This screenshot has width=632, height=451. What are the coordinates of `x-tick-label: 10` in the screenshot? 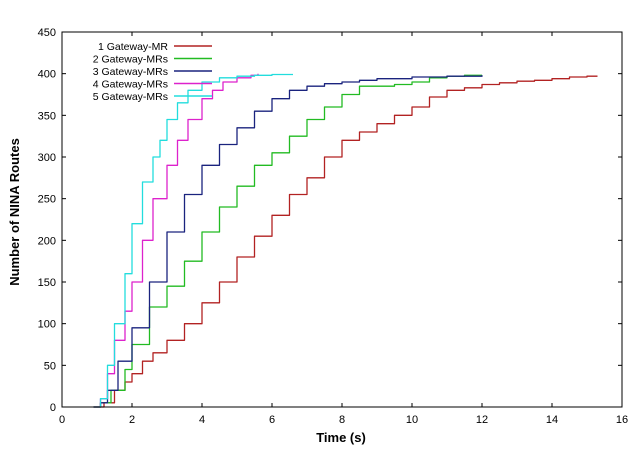 It's located at (412, 420).